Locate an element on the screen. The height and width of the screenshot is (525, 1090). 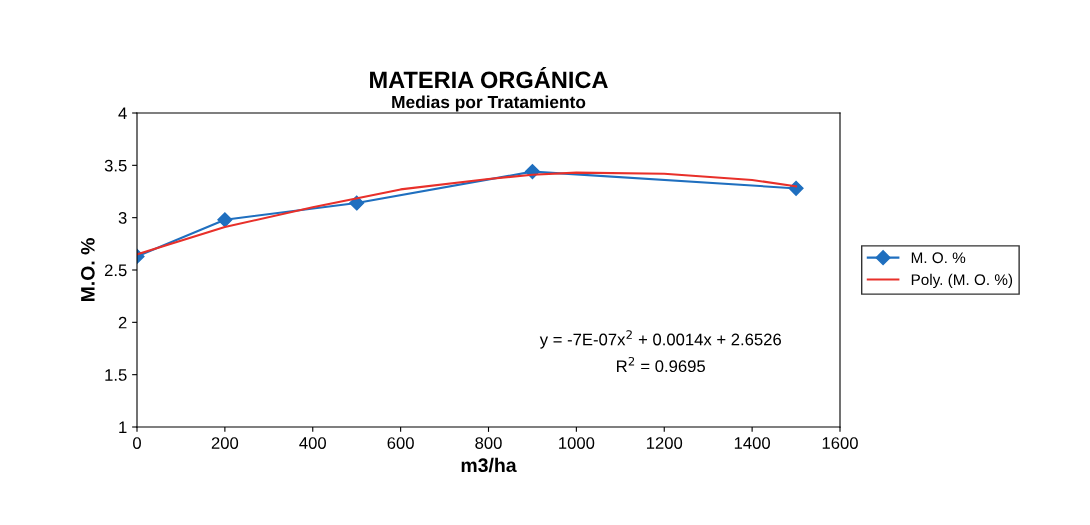
x-tick-label: 1200 is located at coordinates (664, 443).